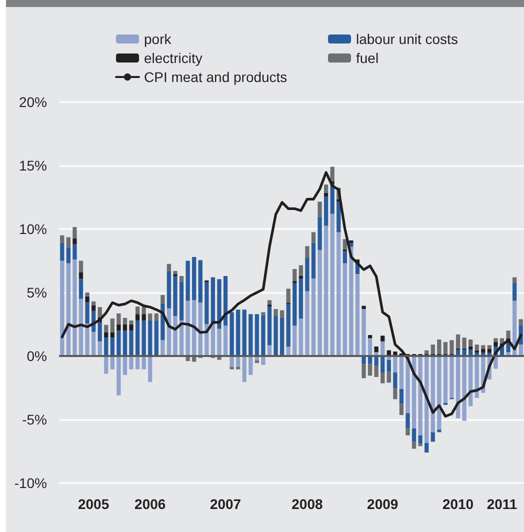  Describe the element at coordinates (32, 102) in the screenshot. I see `y-tick-label: 20%` at that location.